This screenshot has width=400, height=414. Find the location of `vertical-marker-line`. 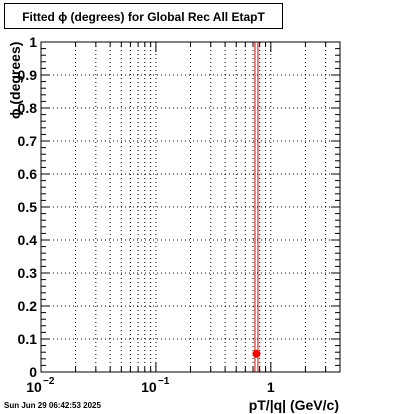

vertical-marker-line is located at coordinates (256, 207).